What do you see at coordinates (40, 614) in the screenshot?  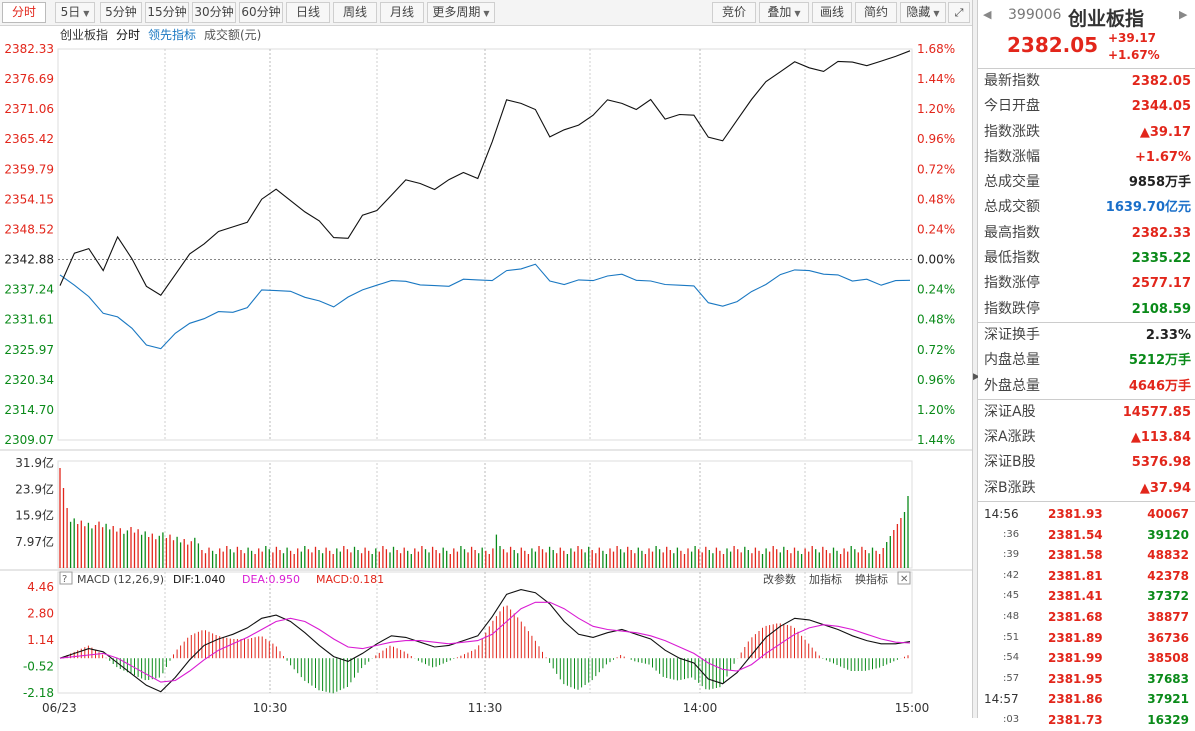 I see `macd-tick: 2.80` at bounding box center [40, 614].